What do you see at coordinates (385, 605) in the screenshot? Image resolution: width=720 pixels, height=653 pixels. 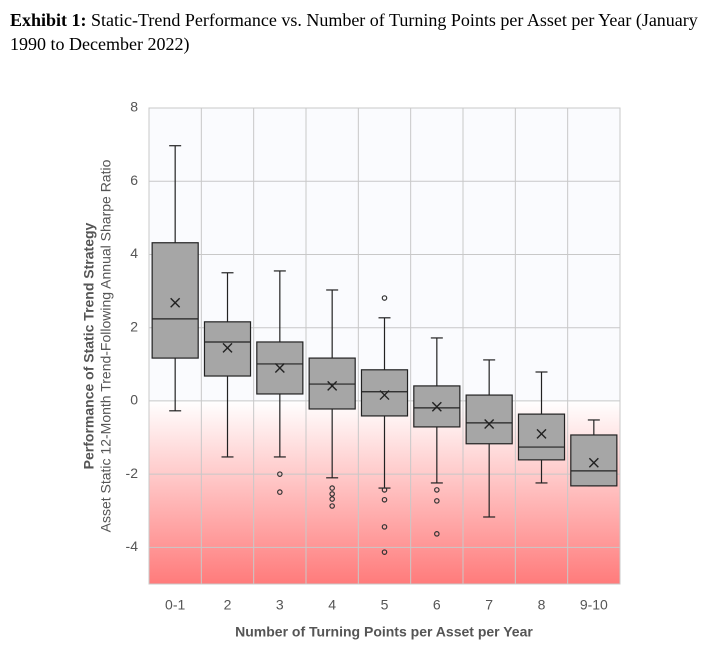 I see `x-tick-label: 5` at bounding box center [385, 605].